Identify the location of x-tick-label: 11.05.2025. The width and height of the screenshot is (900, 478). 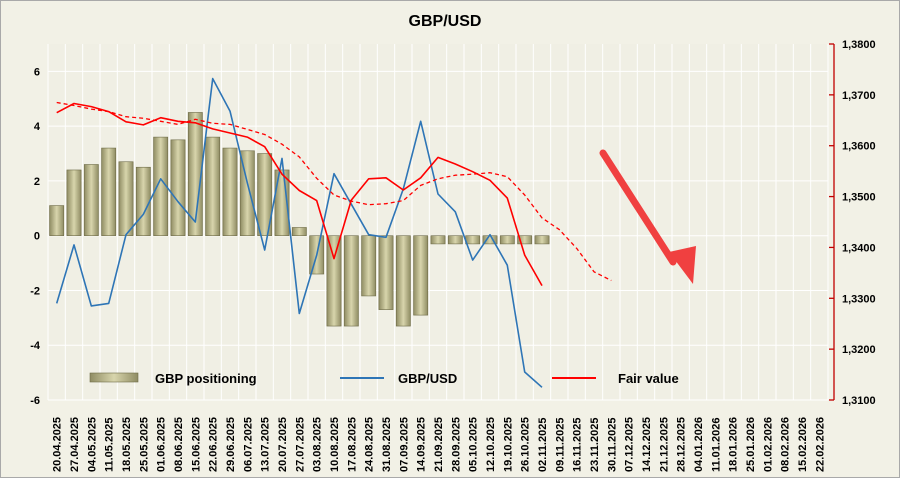
(110, 445).